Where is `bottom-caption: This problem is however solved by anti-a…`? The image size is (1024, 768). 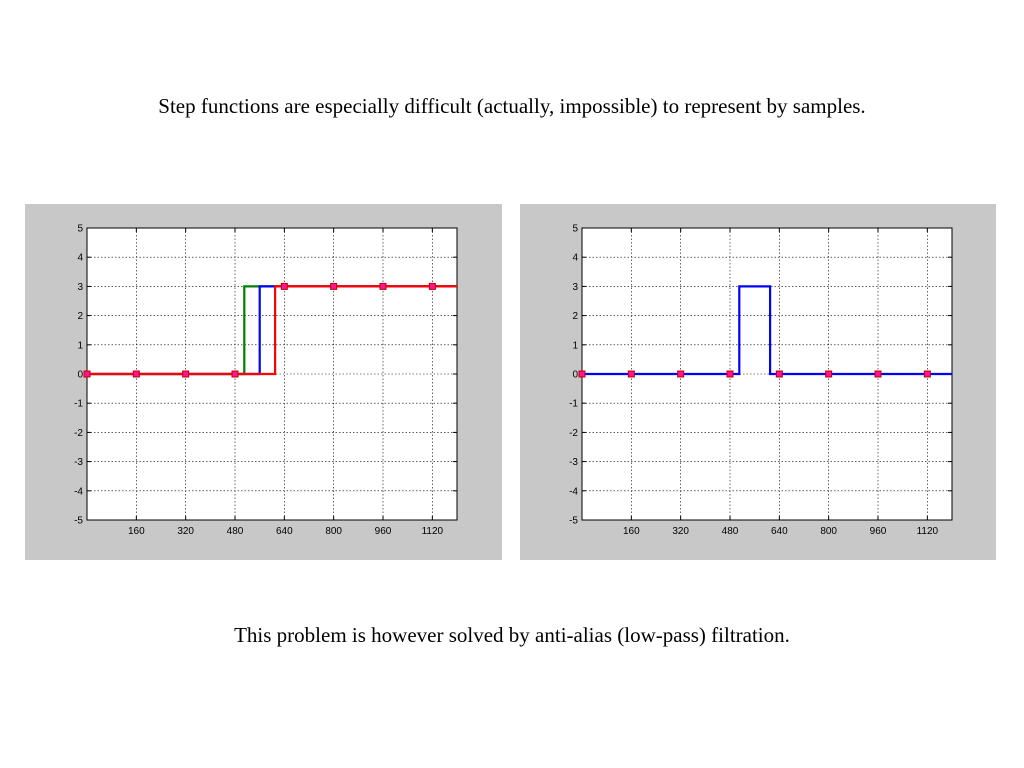
bottom-caption: This problem is however solved by anti-a… is located at coordinates (512, 635).